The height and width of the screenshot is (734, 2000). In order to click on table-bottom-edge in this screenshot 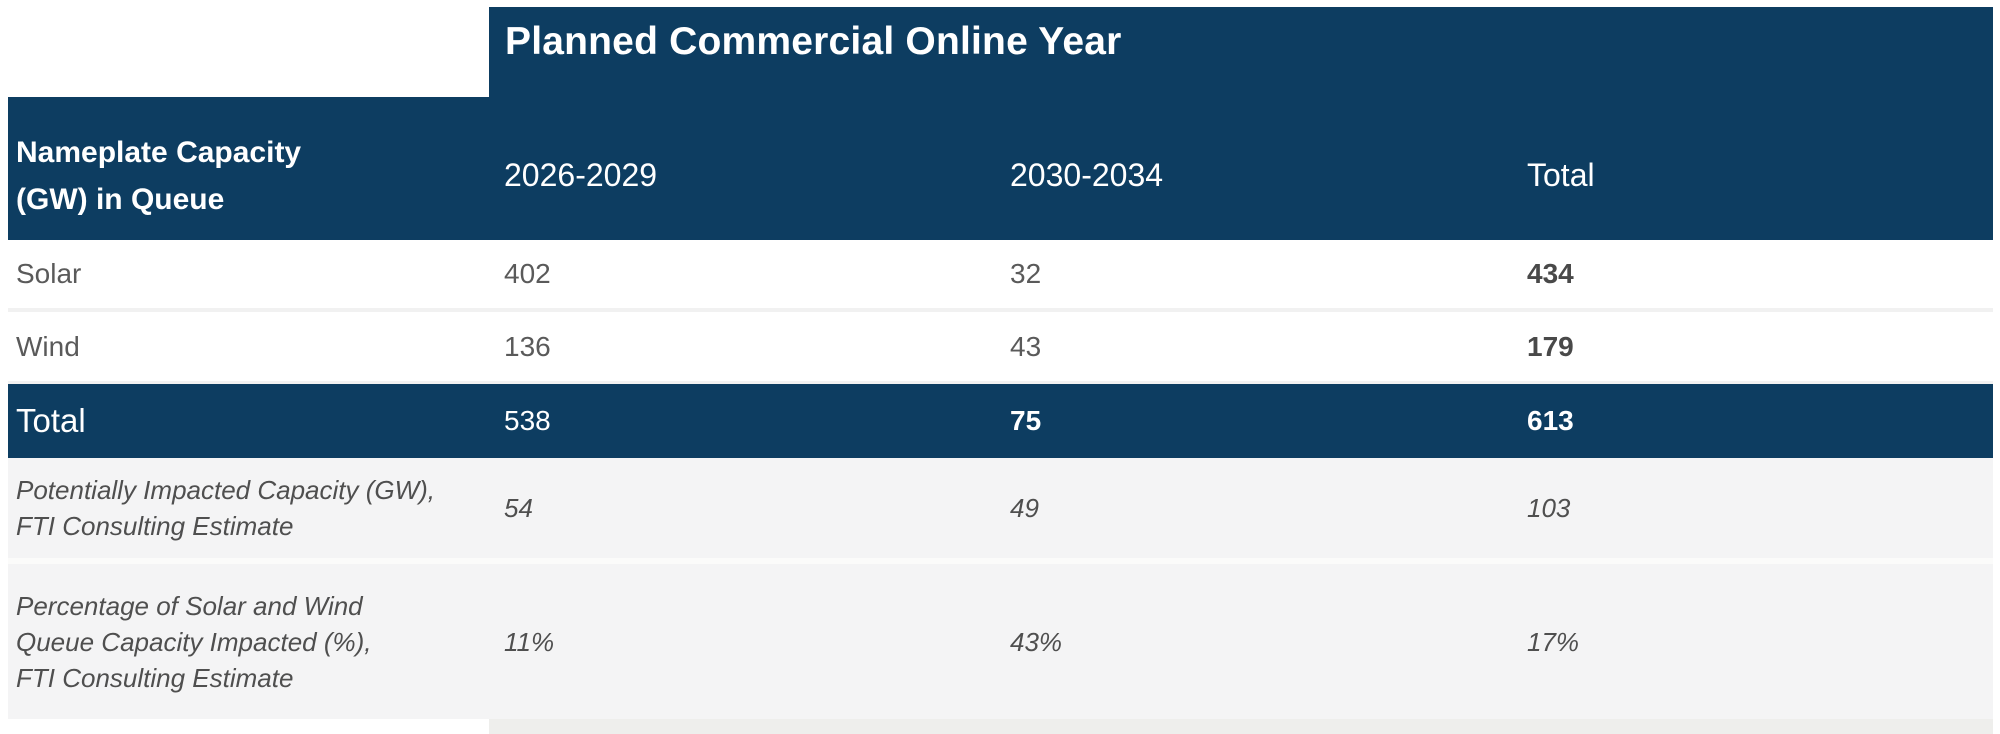, I will do `click(1000, 726)`.